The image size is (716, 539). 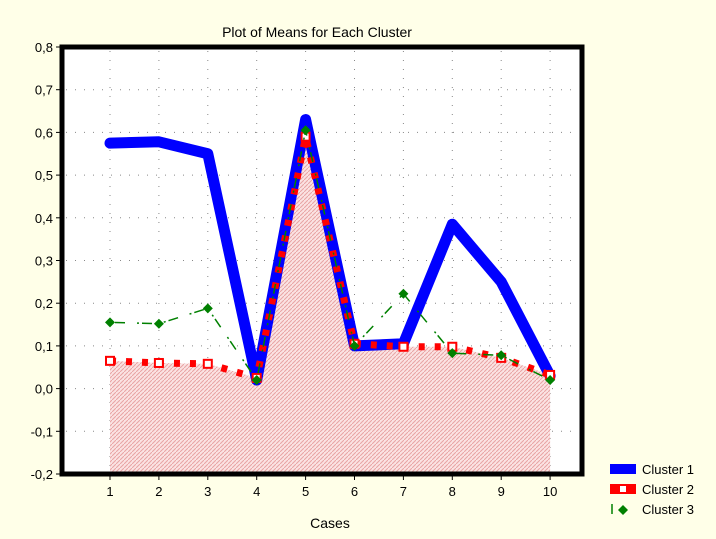 What do you see at coordinates (354, 491) in the screenshot?
I see `x-tick-label: 6` at bounding box center [354, 491].